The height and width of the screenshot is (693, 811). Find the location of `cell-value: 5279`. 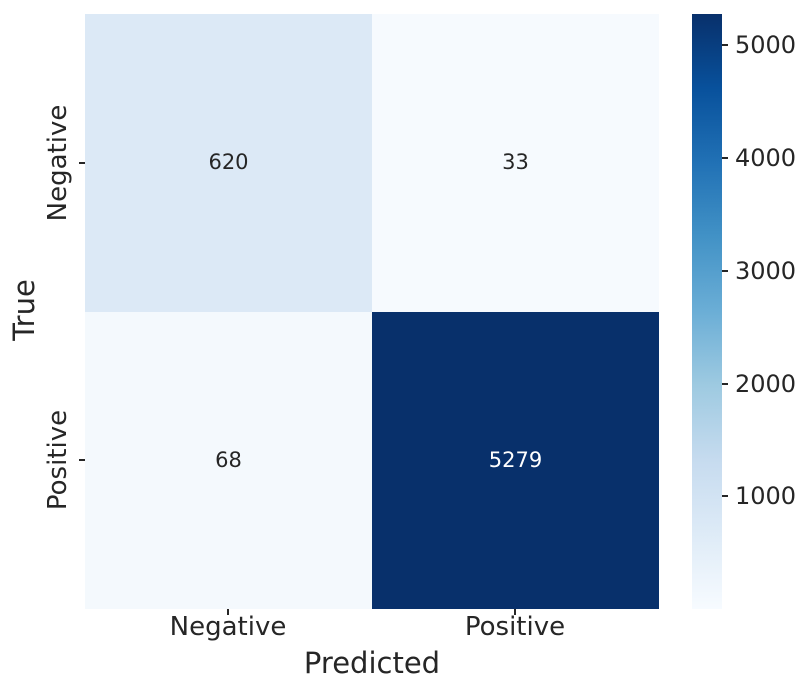

cell-value: 5279 is located at coordinates (515, 459).